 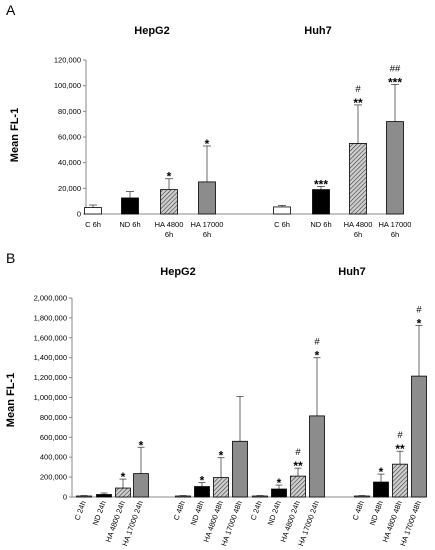 I want to click on panel-a-group-title-hepg2: HepG2, so click(x=151, y=31).